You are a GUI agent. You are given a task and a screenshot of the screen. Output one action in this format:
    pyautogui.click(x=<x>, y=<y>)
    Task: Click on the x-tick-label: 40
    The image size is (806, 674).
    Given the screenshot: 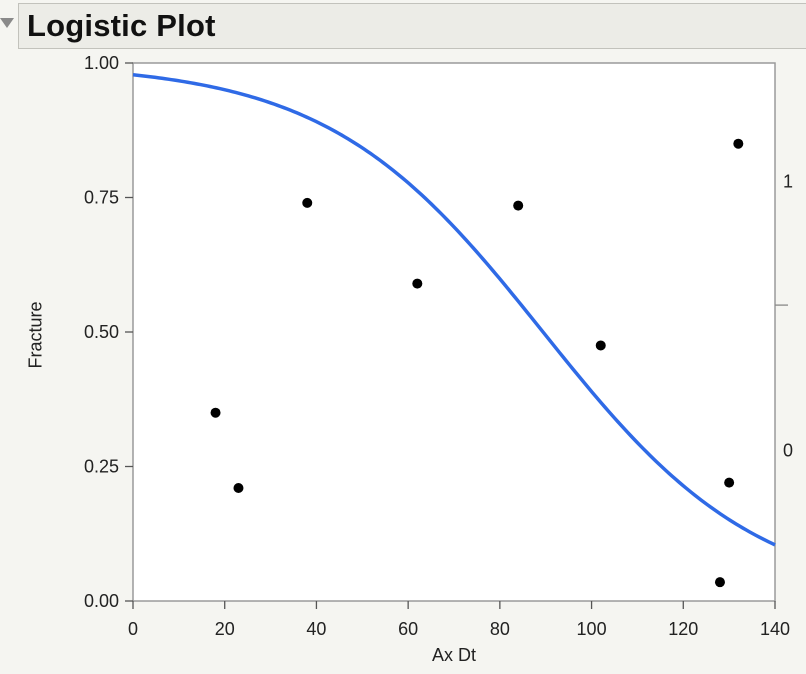 What is the action you would take?
    pyautogui.click(x=316, y=629)
    